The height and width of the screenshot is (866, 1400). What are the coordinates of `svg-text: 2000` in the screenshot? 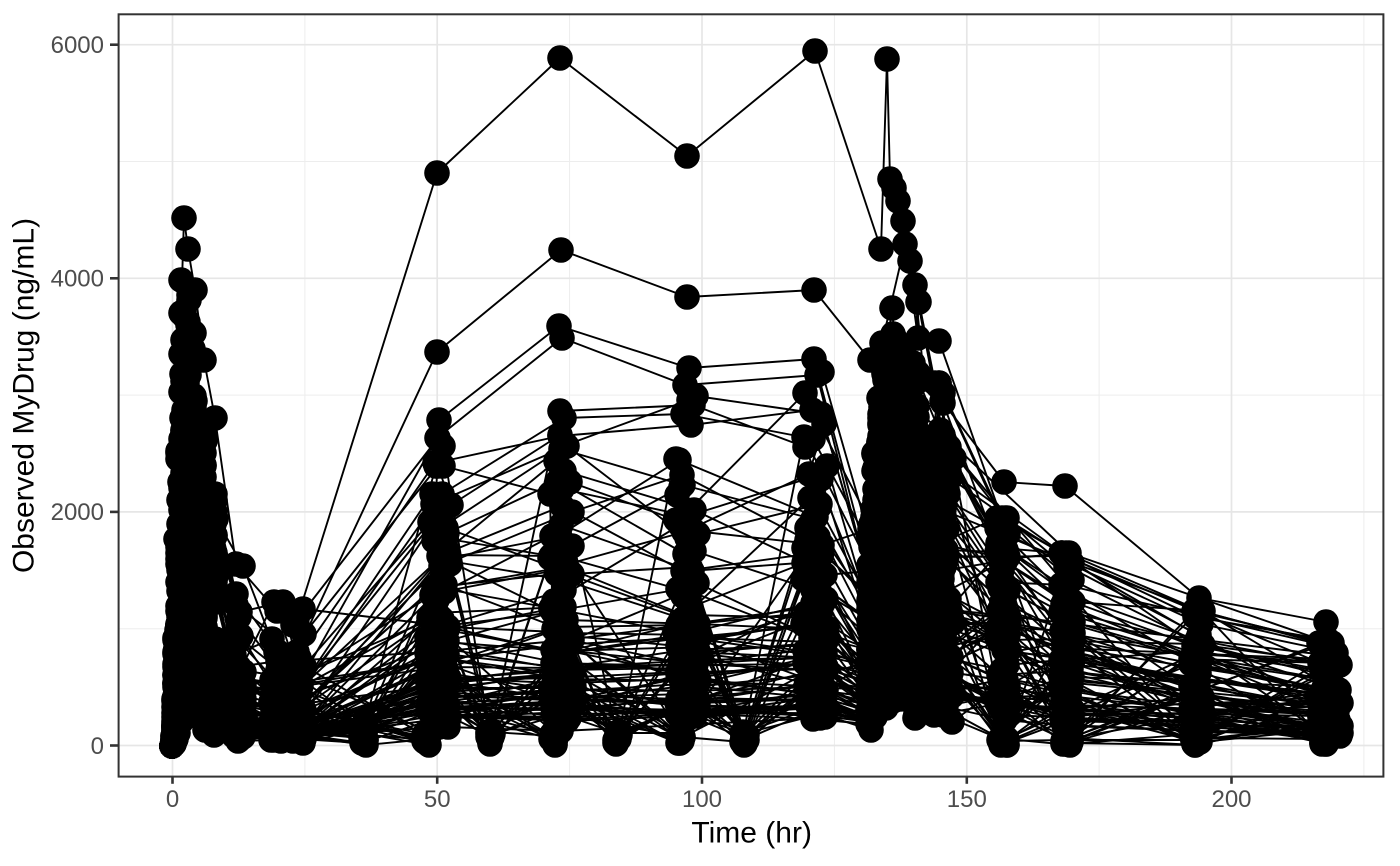 It's located at (77, 512).